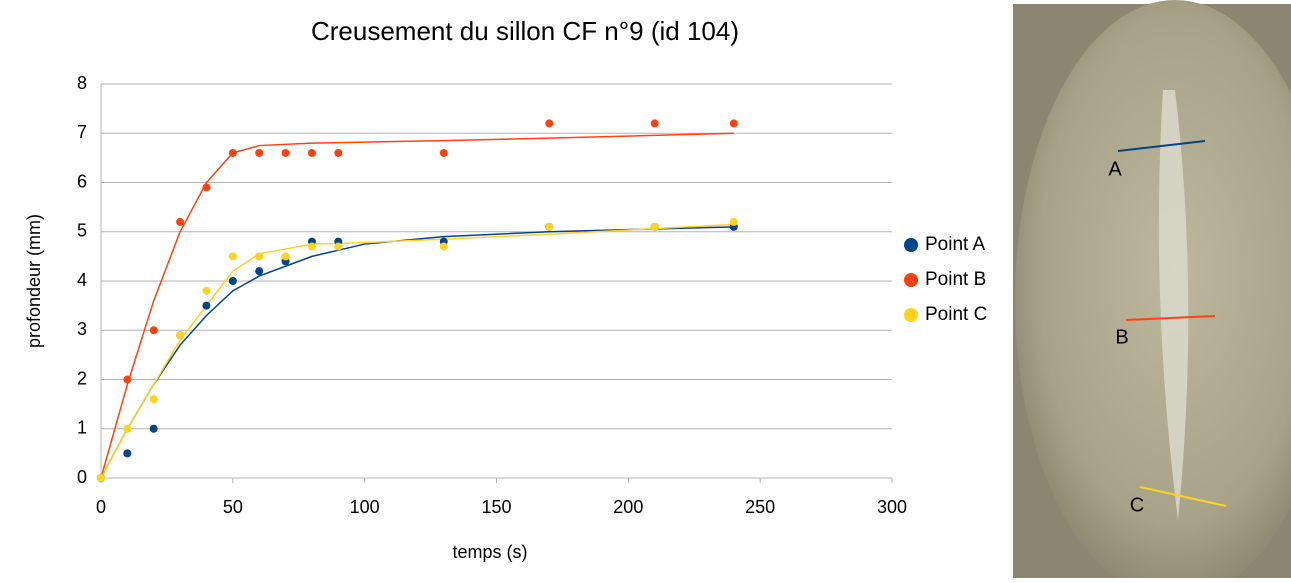 This screenshot has height=583, width=1291. Describe the element at coordinates (628, 507) in the screenshot. I see `x-tick-label: 200` at that location.